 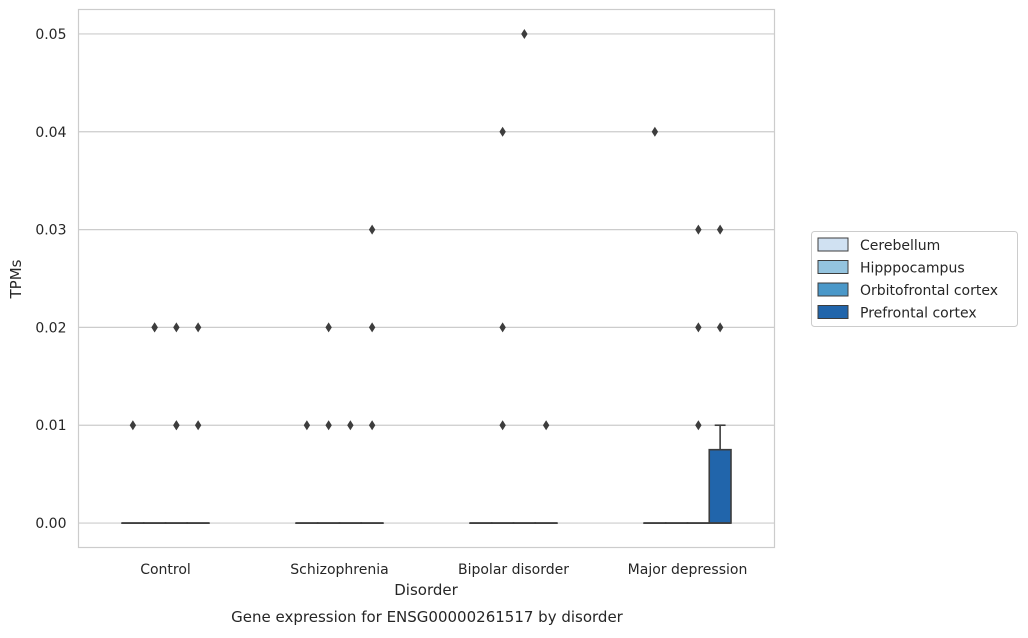 I want to click on y-tick-label: 0.00, so click(x=50, y=524).